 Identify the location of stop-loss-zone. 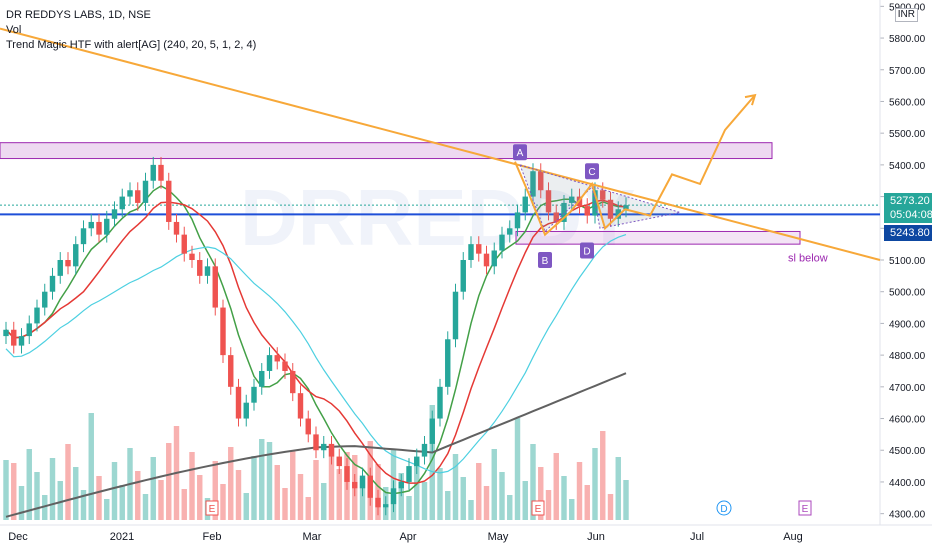
(658, 237).